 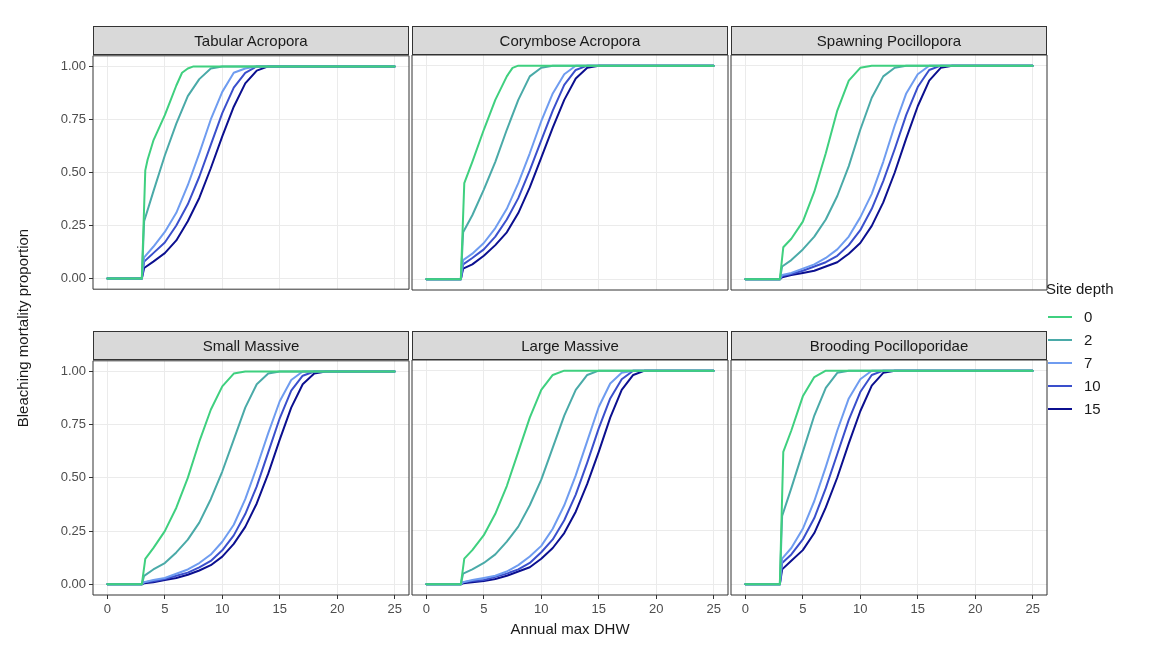 I want to click on chart-title: Brooding Pocilloporidae, so click(x=889, y=345).